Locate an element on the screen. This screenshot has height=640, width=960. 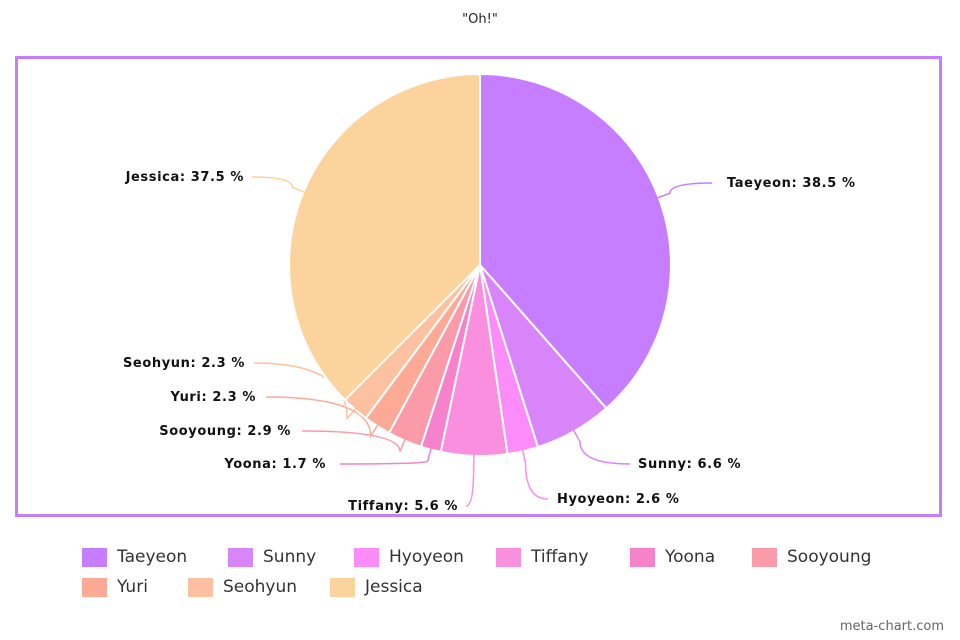
legend-item-sooyoung: Sooyoung is located at coordinates (811, 557).